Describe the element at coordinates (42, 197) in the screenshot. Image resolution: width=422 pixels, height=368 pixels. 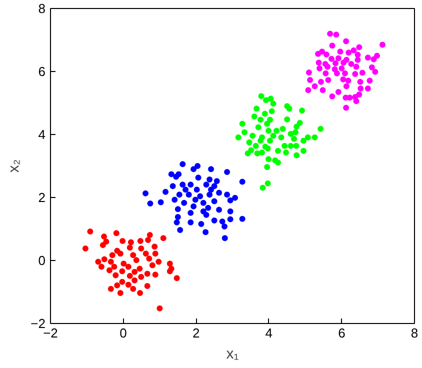
I see `y-tick-label: 2` at that location.